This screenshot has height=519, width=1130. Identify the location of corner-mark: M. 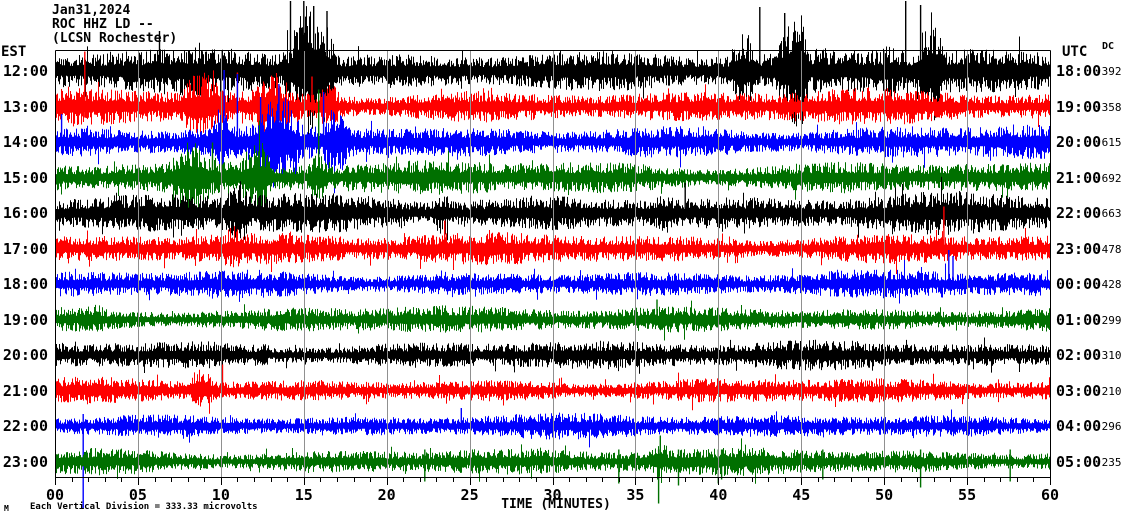
(6, 508).